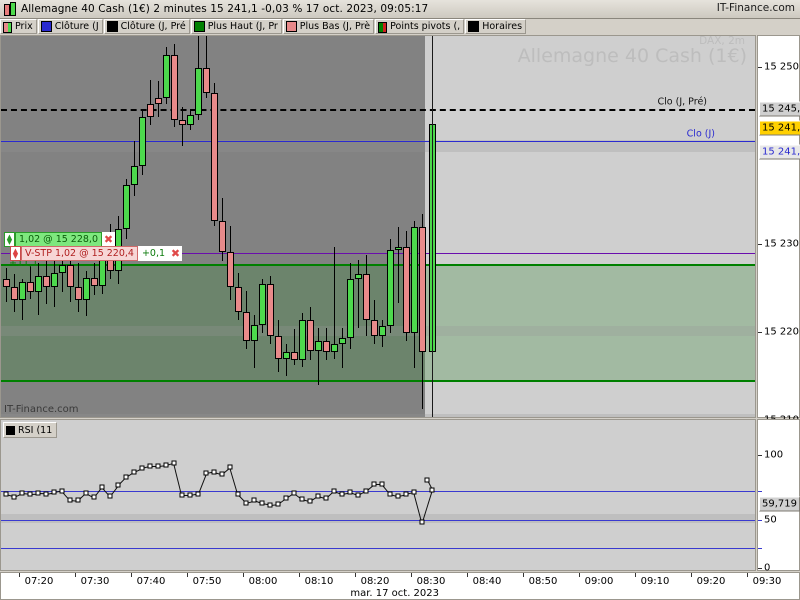  I want to click on legend-item-5: Points pivots (,, so click(420, 26).